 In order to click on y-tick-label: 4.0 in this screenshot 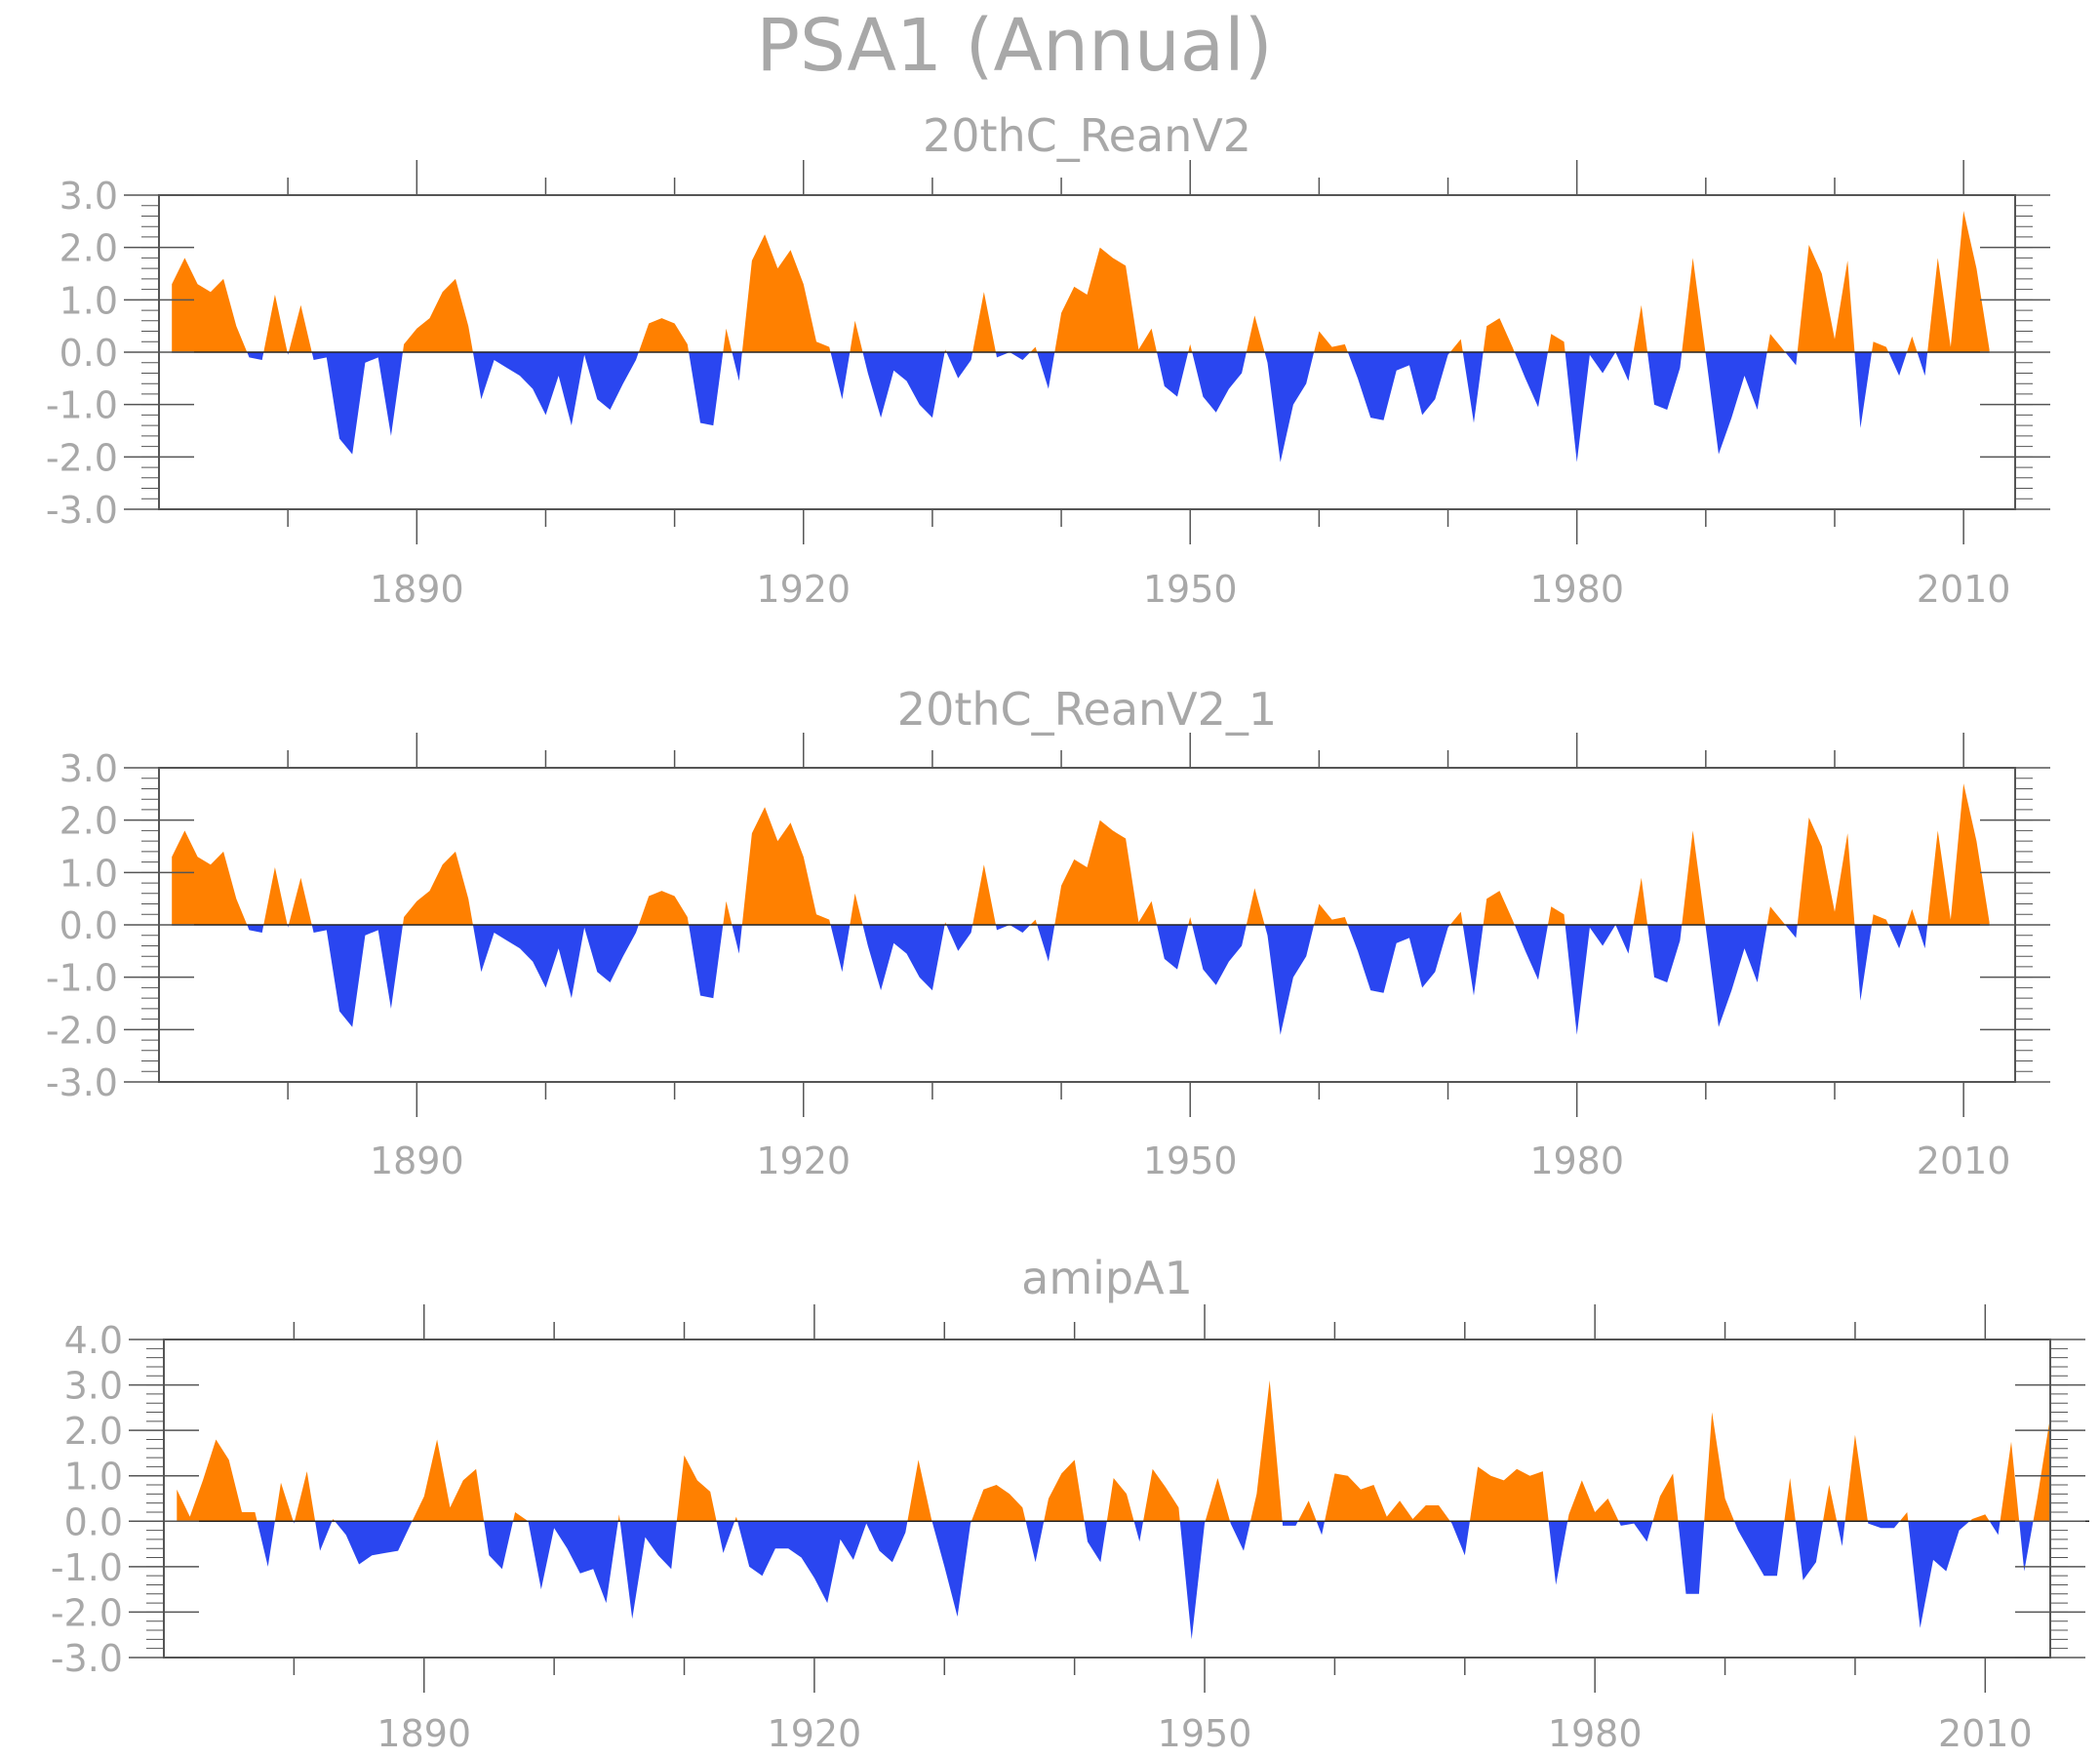, I will do `click(94, 1340)`.